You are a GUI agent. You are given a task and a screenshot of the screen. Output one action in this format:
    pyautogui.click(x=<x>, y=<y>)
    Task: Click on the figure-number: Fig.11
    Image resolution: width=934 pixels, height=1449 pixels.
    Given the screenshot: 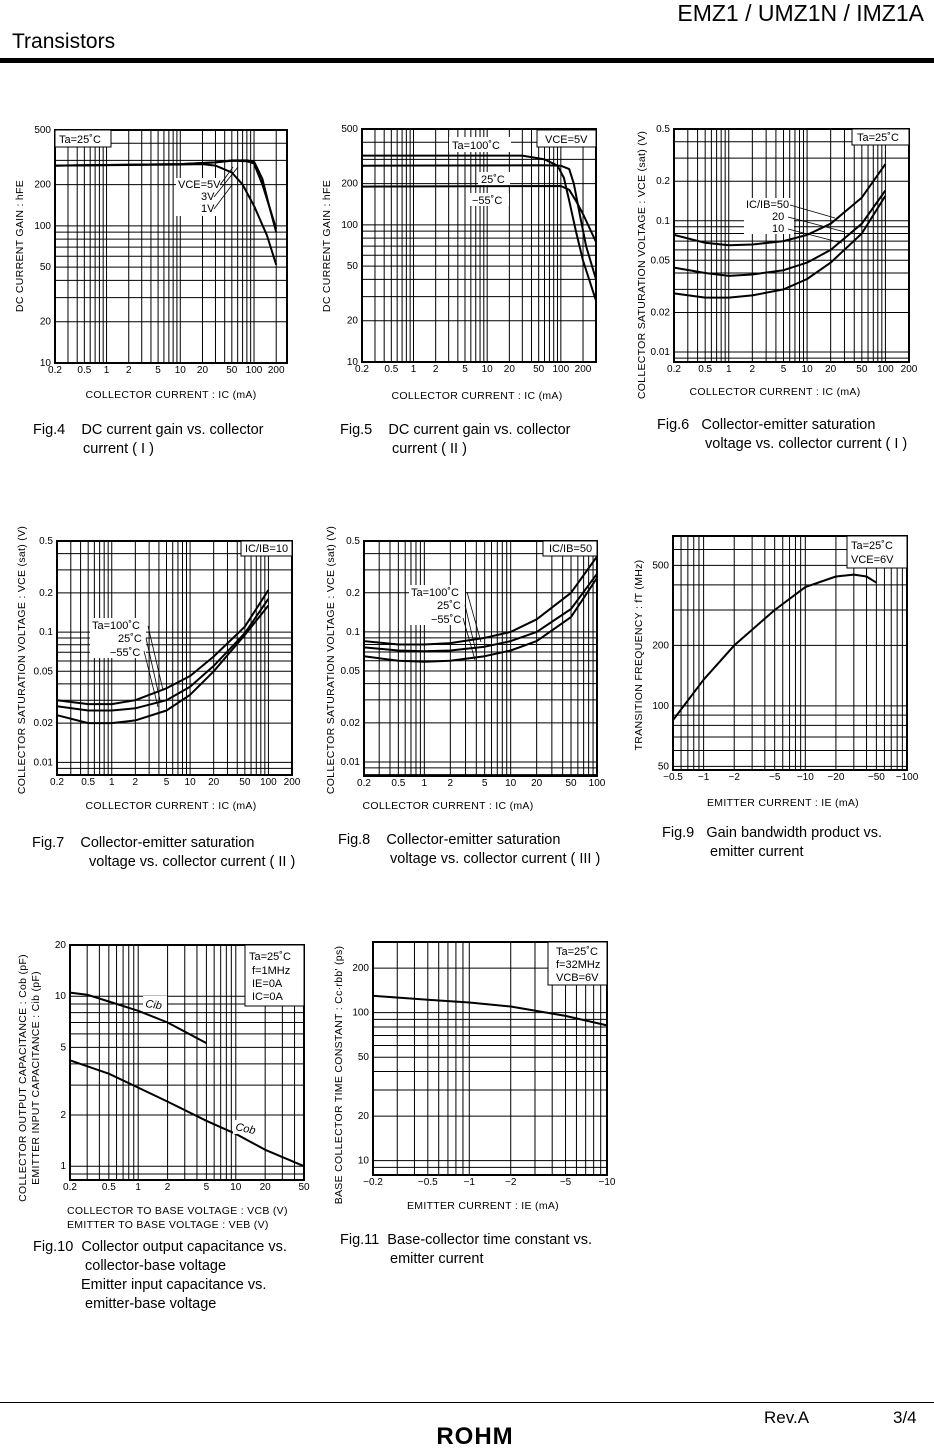 What is the action you would take?
    pyautogui.click(x=360, y=1240)
    